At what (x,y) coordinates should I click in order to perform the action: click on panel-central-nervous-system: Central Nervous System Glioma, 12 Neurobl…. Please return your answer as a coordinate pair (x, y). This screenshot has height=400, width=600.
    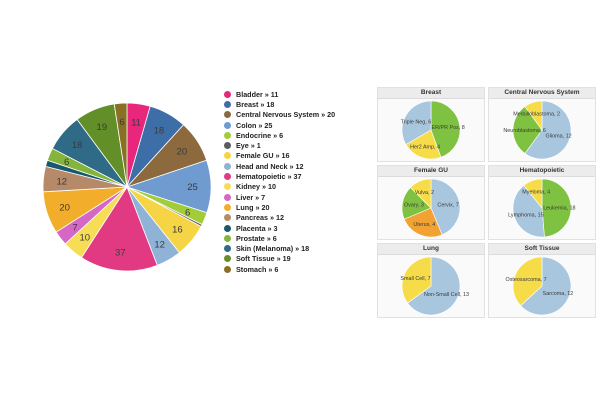
    Looking at the image, I should click on (542, 124).